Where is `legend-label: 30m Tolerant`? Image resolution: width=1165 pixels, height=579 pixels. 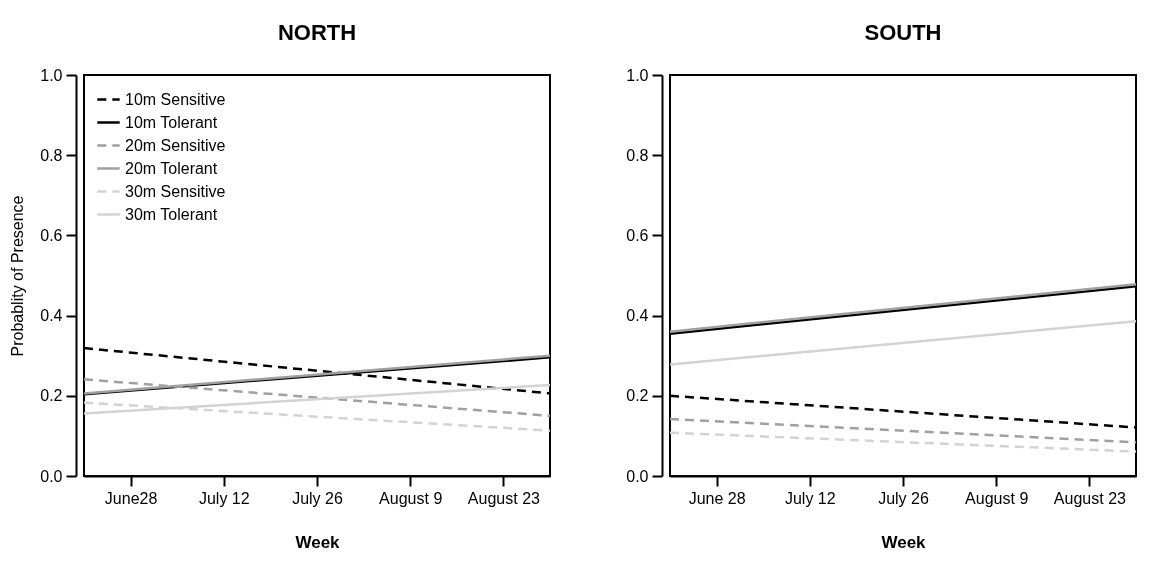 legend-label: 30m Tolerant is located at coordinates (171, 214).